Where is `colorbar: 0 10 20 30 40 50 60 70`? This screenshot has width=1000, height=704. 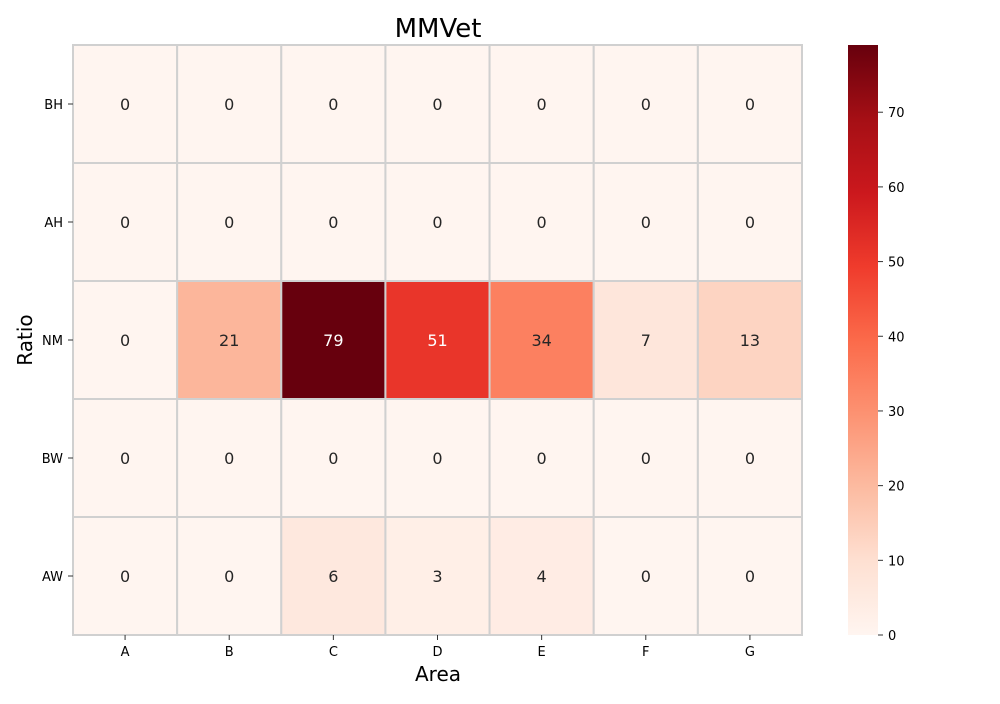 colorbar: 0 10 20 30 40 50 60 70 is located at coordinates (876, 344).